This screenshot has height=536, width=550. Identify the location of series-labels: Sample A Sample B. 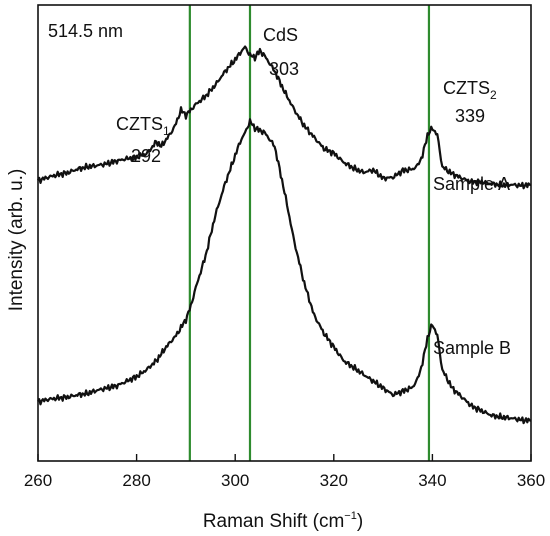
(472, 266).